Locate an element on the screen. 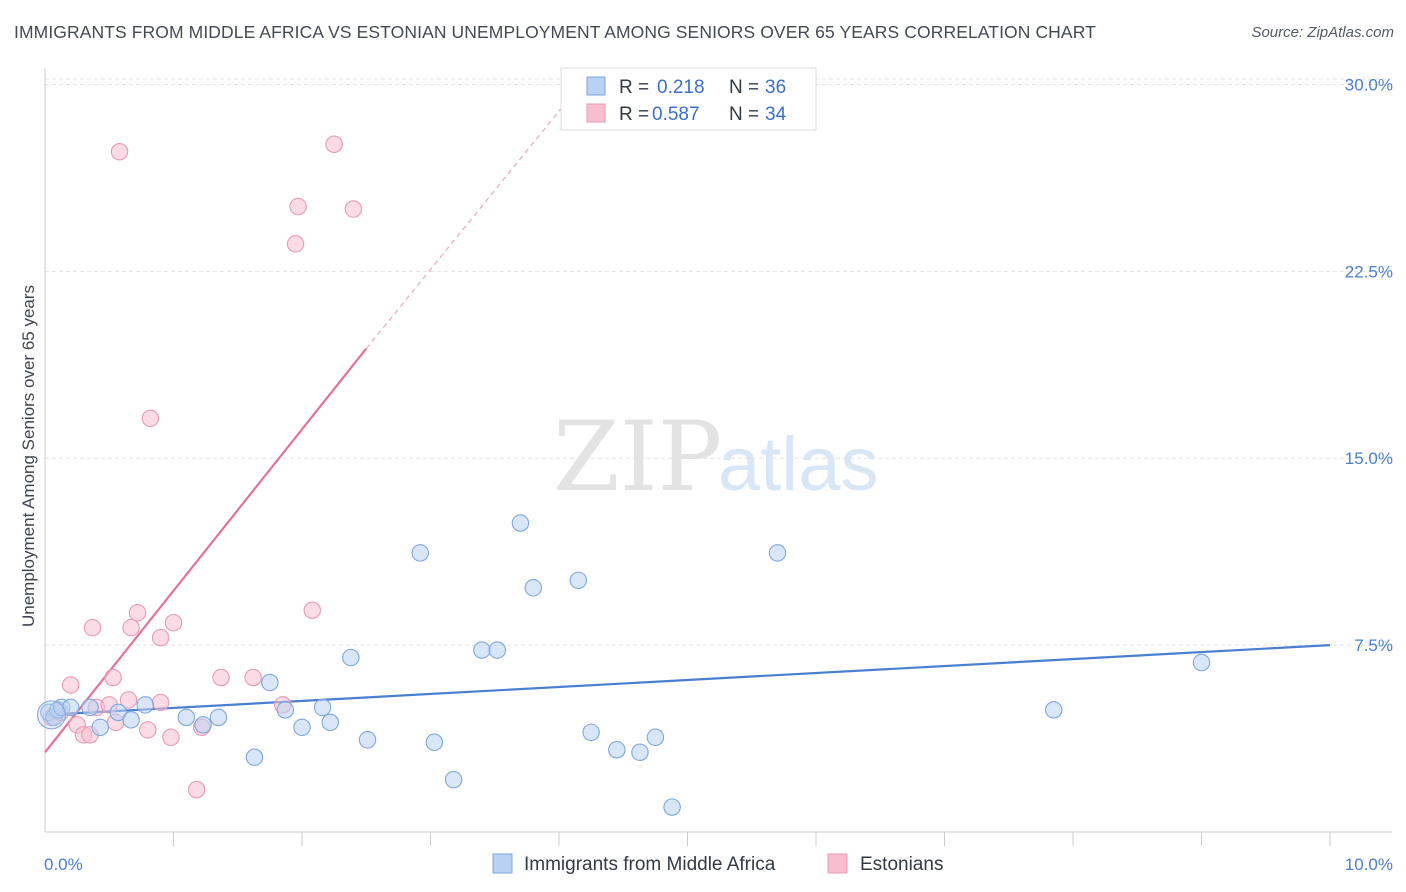 The height and width of the screenshot is (892, 1406). watermark-zip: ZIP is located at coordinates (637, 457).